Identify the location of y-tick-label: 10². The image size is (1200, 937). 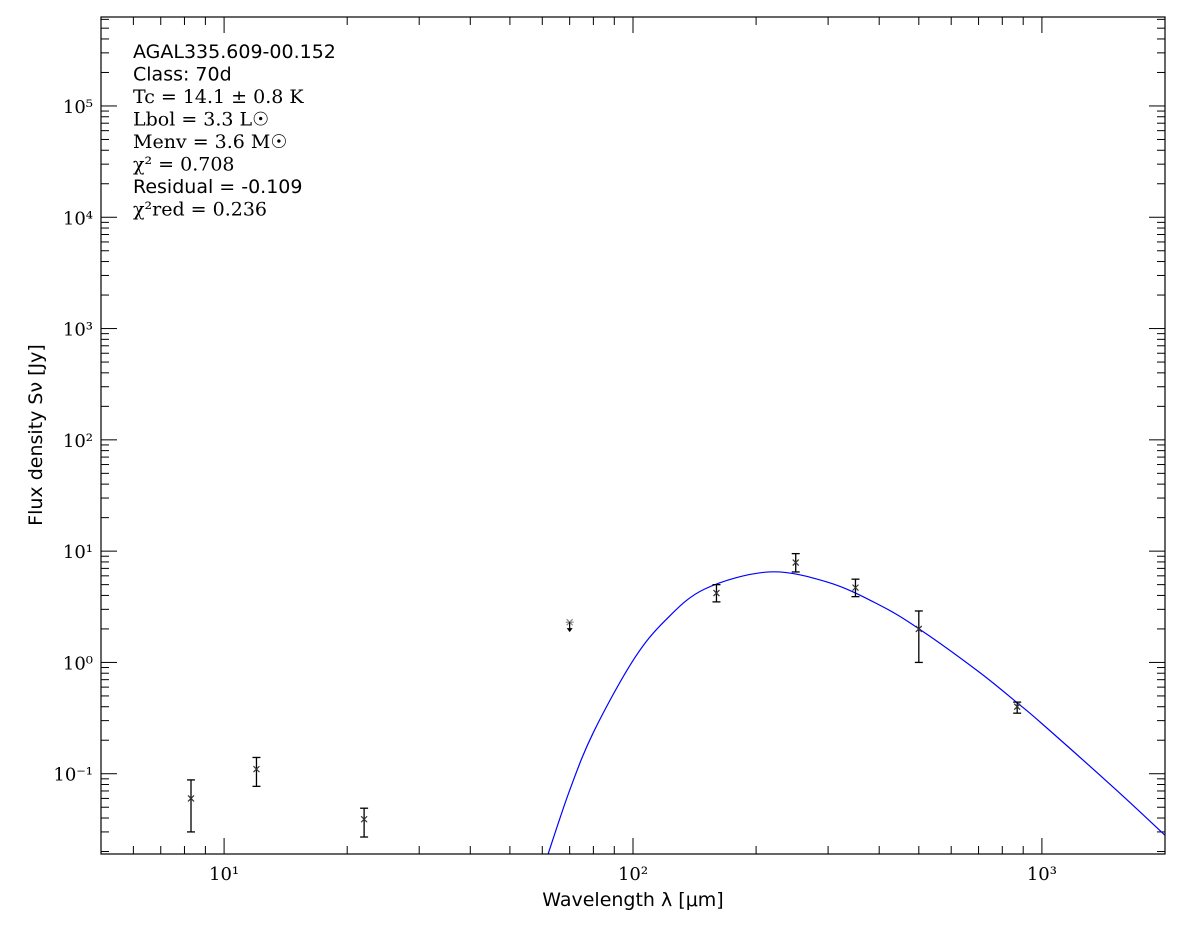
(78, 441).